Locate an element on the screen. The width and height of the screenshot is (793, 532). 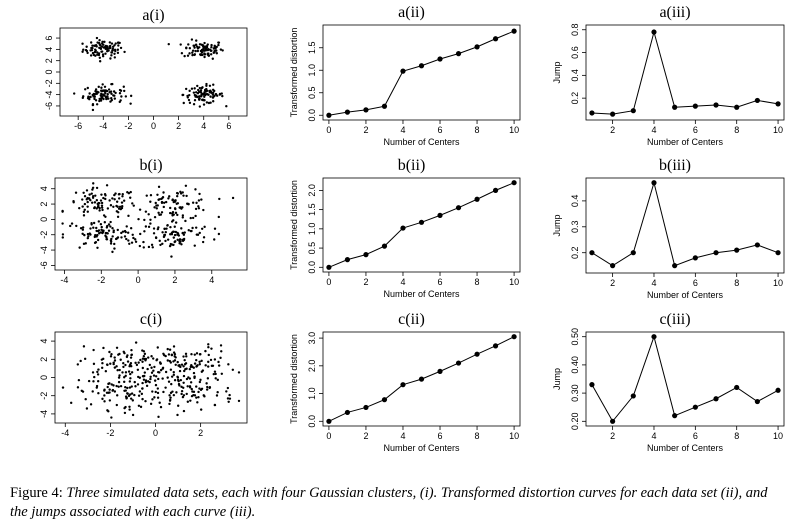
y-tick-label: 0.5 is located at coordinates (312, 92).